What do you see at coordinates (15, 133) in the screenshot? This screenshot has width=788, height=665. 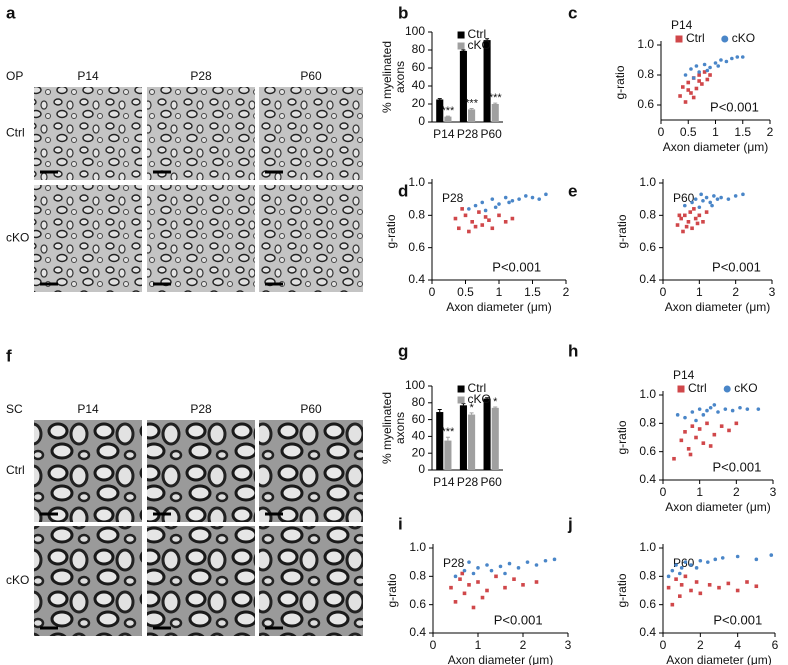 I see `row-label: Ctrl` at bounding box center [15, 133].